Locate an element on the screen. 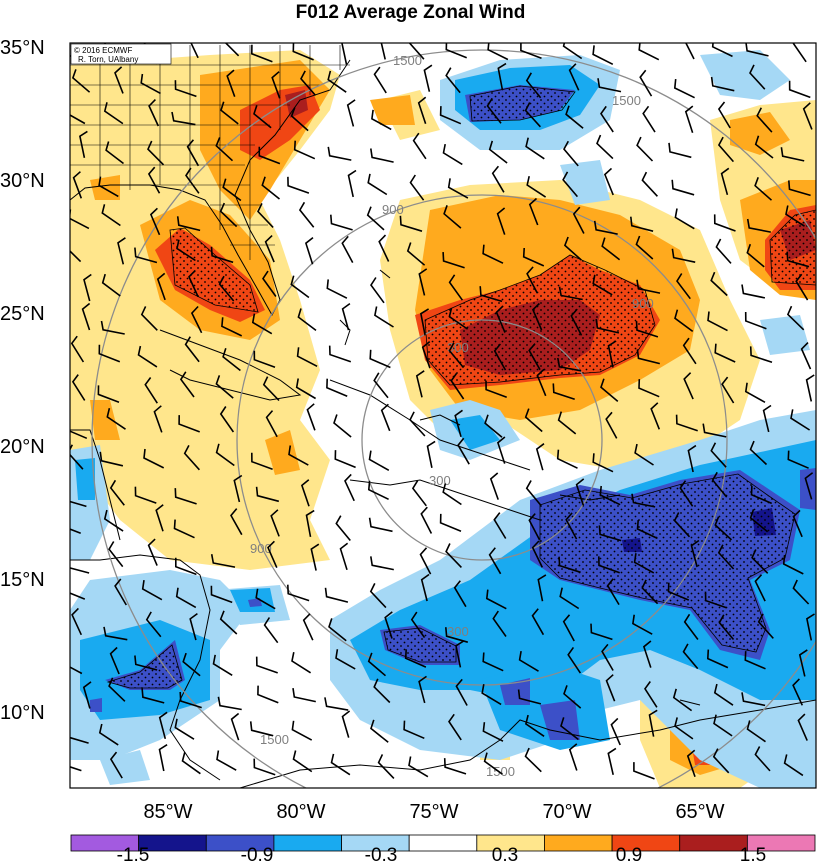  lat-label-10n: 10°N is located at coordinates (22, 713).